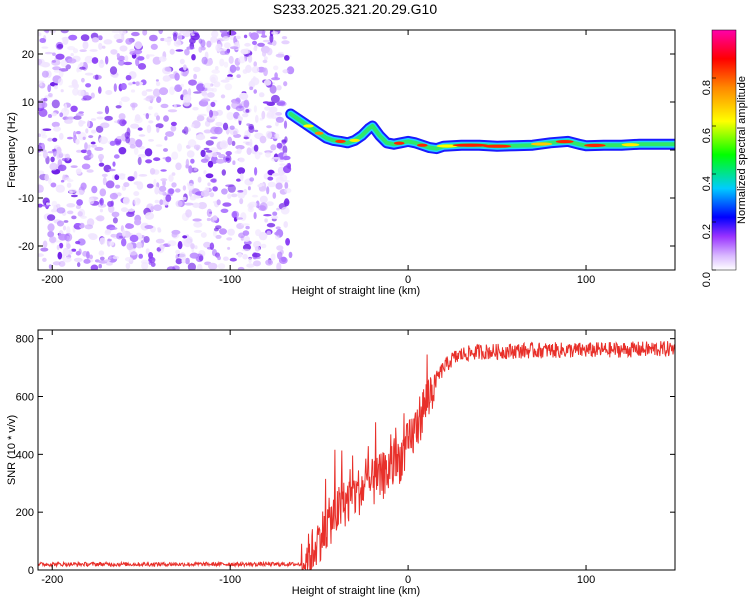  What do you see at coordinates (355, 9) in the screenshot?
I see `figure-title: S233.2025.321.20.29.G10` at bounding box center [355, 9].